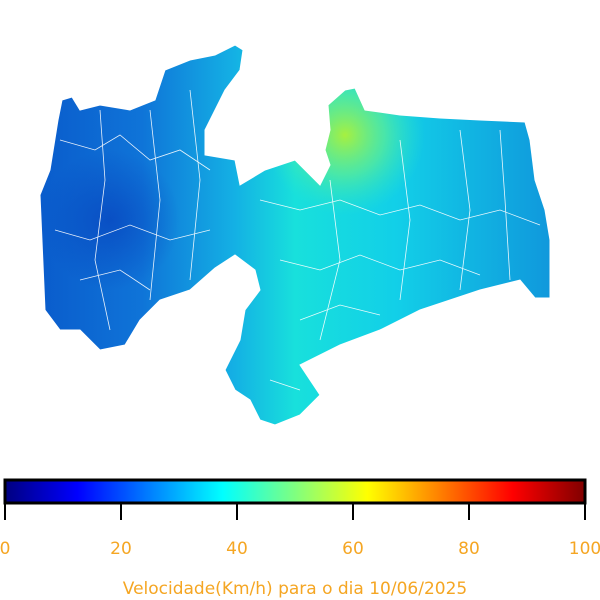  Describe the element at coordinates (353, 549) in the screenshot. I see `colorbar-tick-label: 60` at that location.